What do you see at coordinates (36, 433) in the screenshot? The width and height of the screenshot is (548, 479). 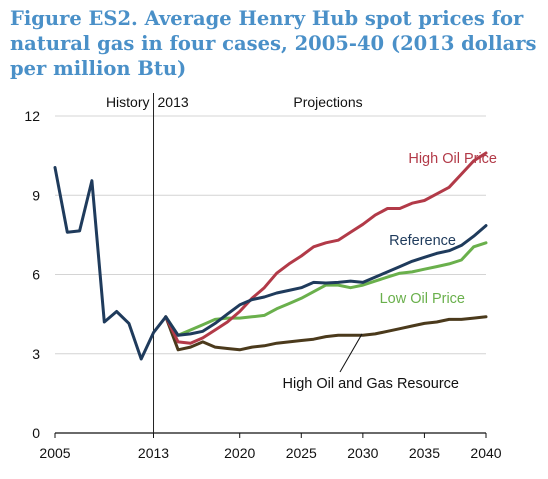 I see `y-tick-label: 0` at bounding box center [36, 433].